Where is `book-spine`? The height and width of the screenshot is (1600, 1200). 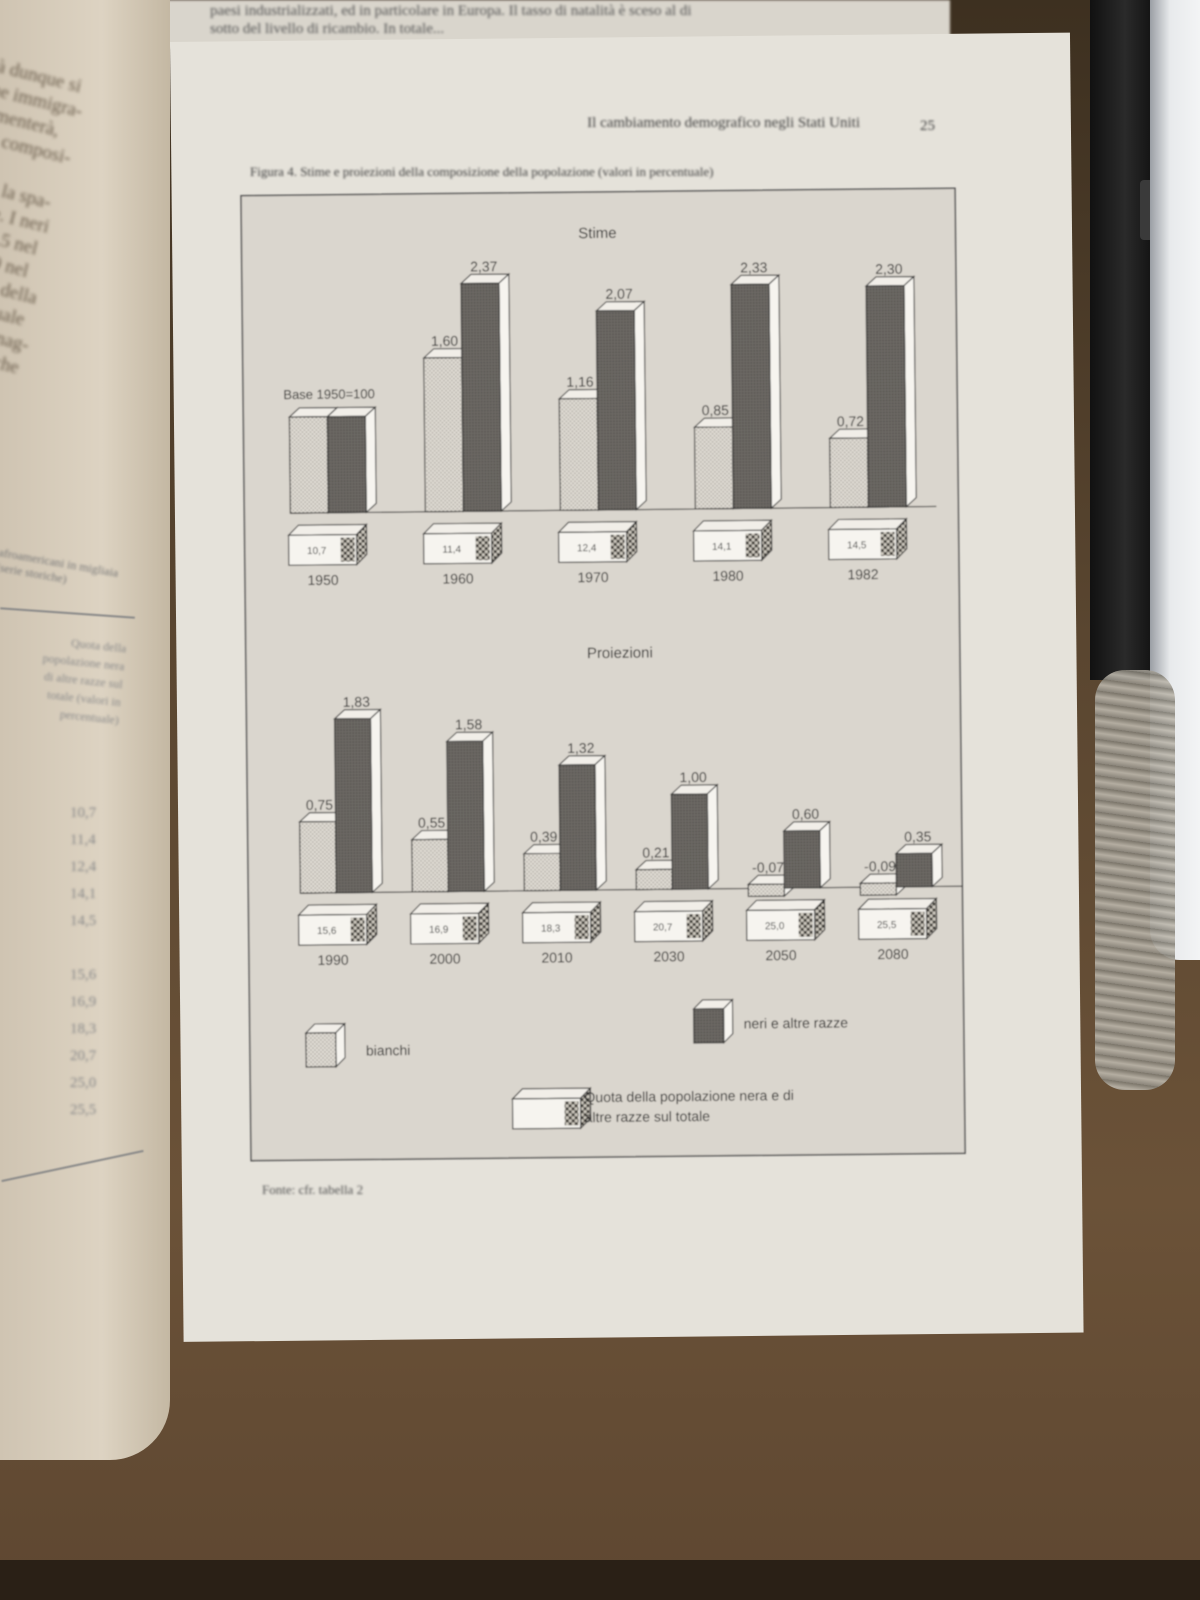 book-spine is located at coordinates (1125, 340).